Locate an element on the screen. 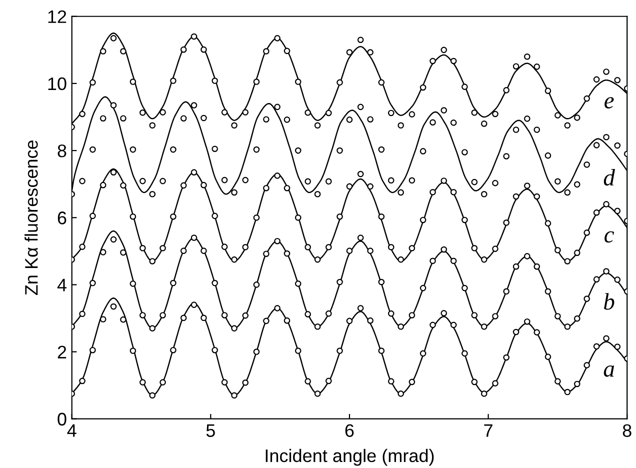 Image resolution: width=636 pixels, height=468 pixels. y-axis-title: Zn Kα fluorescence is located at coordinates (31, 218).